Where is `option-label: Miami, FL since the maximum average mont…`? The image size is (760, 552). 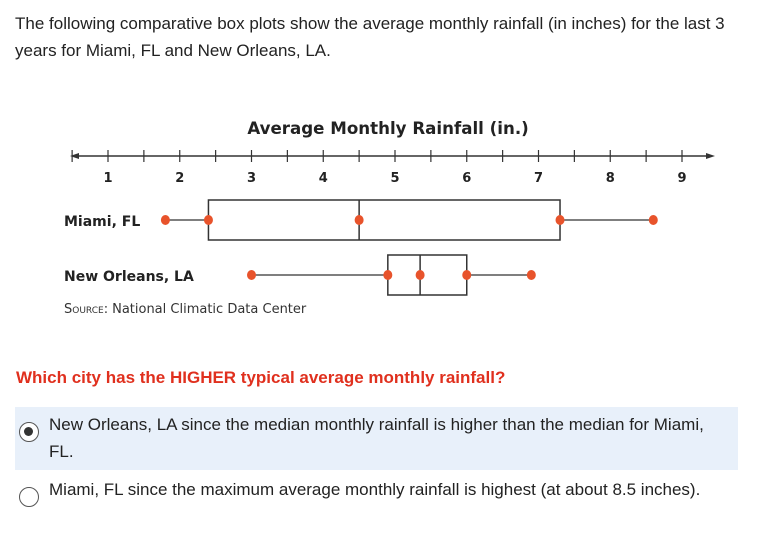 option-label: Miami, FL since the maximum average mont… is located at coordinates (375, 489).